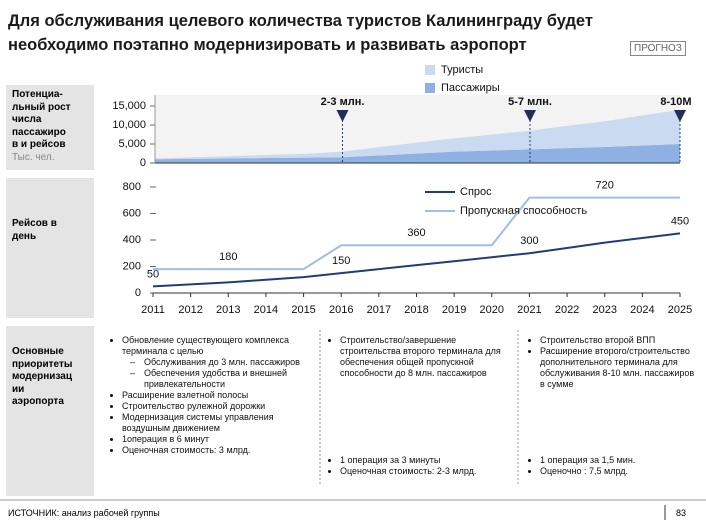  Describe the element at coordinates (39, 132) in the screenshot. I see `side-label-line: пассажиро` at that location.